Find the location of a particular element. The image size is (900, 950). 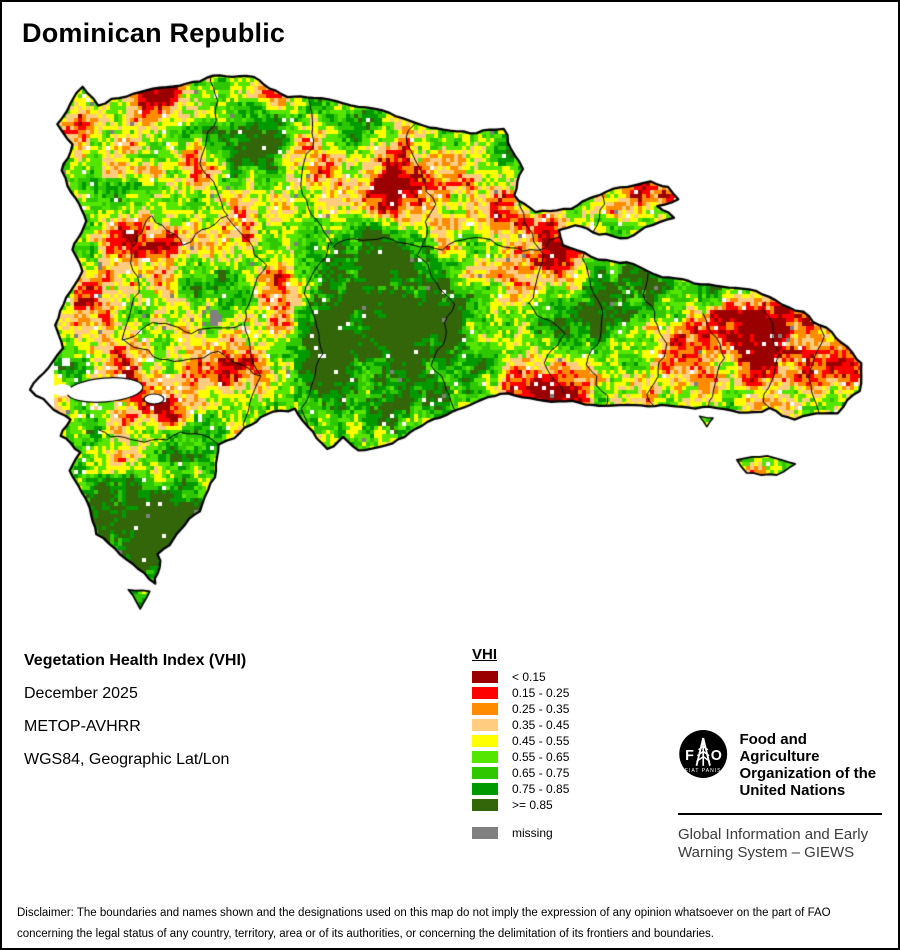

legend-label: 0.25 - 0.35 is located at coordinates (541, 709).